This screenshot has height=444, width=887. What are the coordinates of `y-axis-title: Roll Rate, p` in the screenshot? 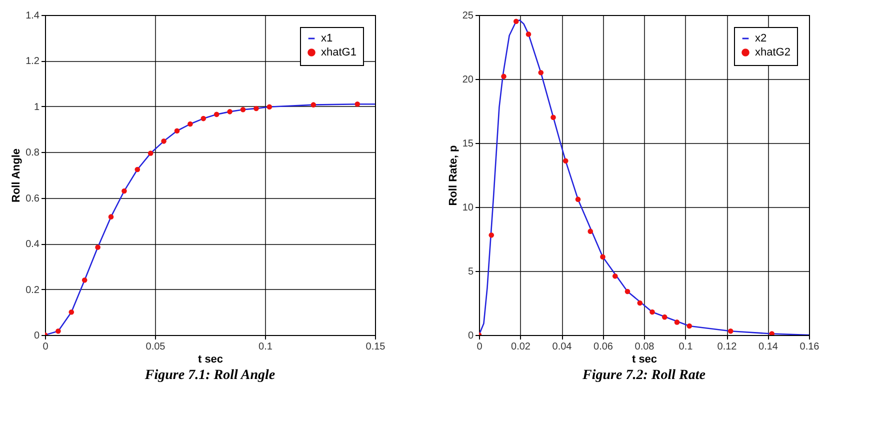 It's located at (453, 175).